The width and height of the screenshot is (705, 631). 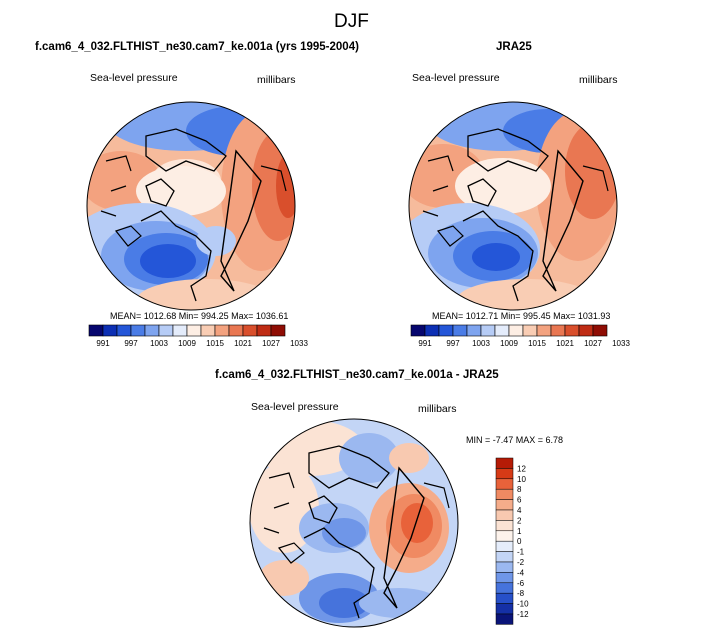 I want to click on right-panel-title: JRA25, so click(x=514, y=47).